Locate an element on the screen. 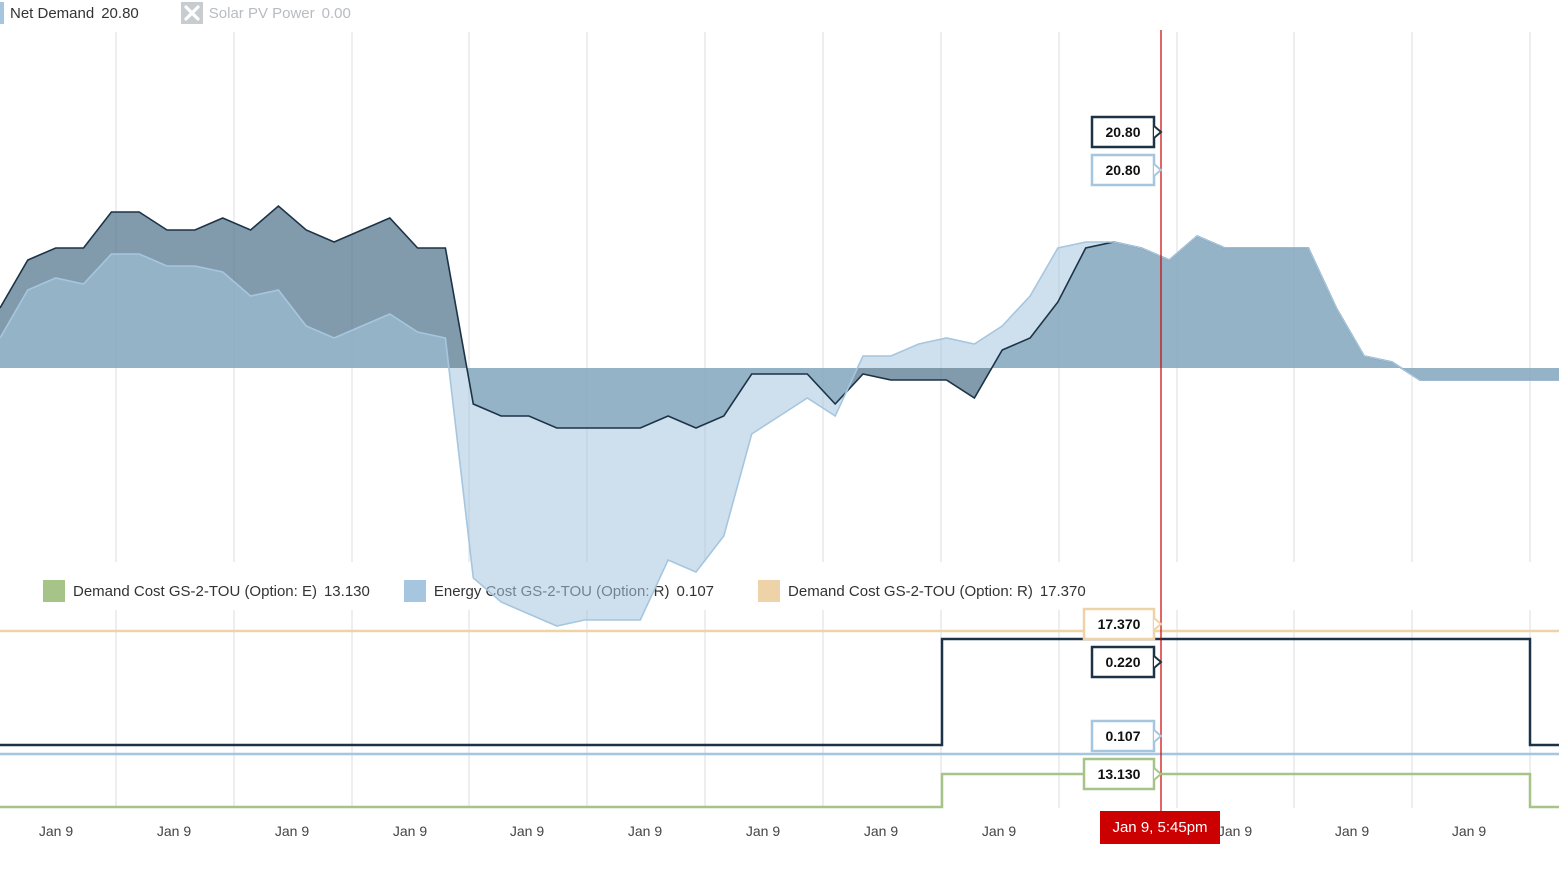 The image size is (1559, 877). legend-label-demand-cost-r: Demand Cost GS-2-TOU (Option: R) is located at coordinates (910, 591).